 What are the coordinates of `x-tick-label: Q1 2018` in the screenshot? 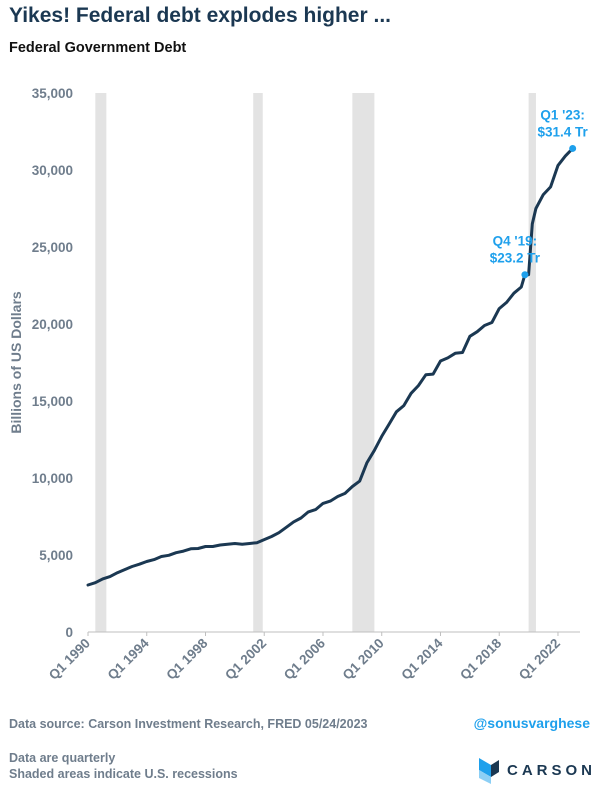 It's located at (481, 659).